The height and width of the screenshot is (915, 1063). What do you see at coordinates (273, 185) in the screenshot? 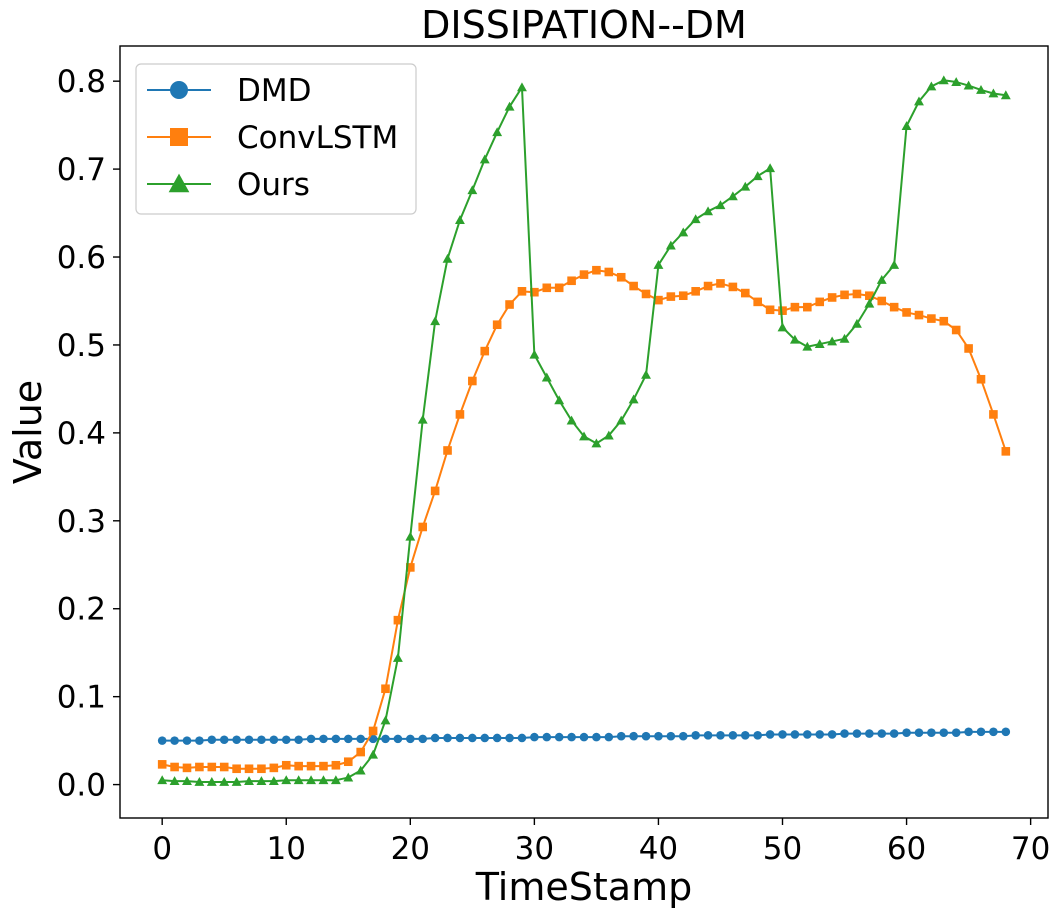
I see `legend-label-ours: Ours` at bounding box center [273, 185].